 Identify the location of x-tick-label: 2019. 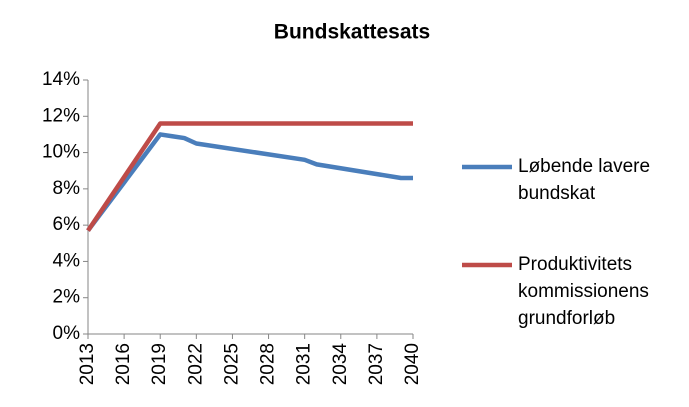
(159, 364).